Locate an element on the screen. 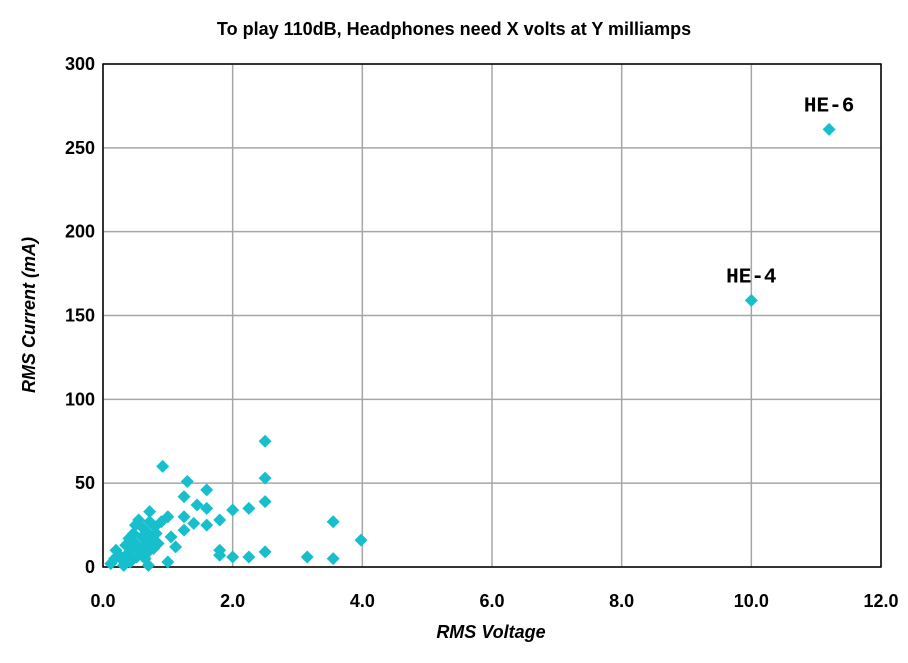 This screenshot has height=663, width=908. x-tick-label: 6.0 is located at coordinates (491, 601).